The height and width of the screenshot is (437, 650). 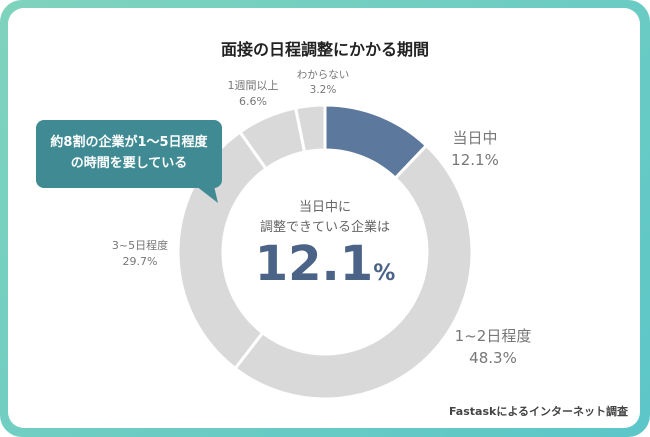 What do you see at coordinates (140, 245) in the screenshot?
I see `label-name: 3~5日程度` at bounding box center [140, 245].